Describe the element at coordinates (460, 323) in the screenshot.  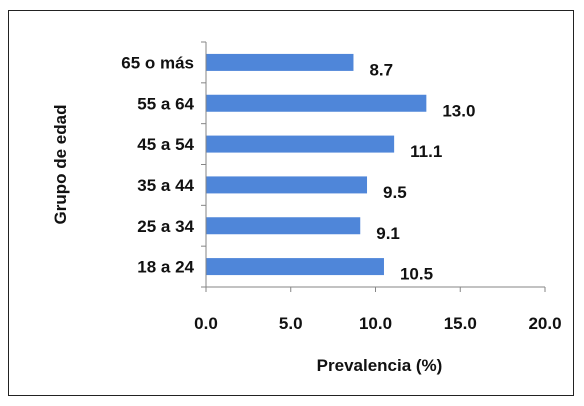
I see `x-tick-label: 15.0` at that location.